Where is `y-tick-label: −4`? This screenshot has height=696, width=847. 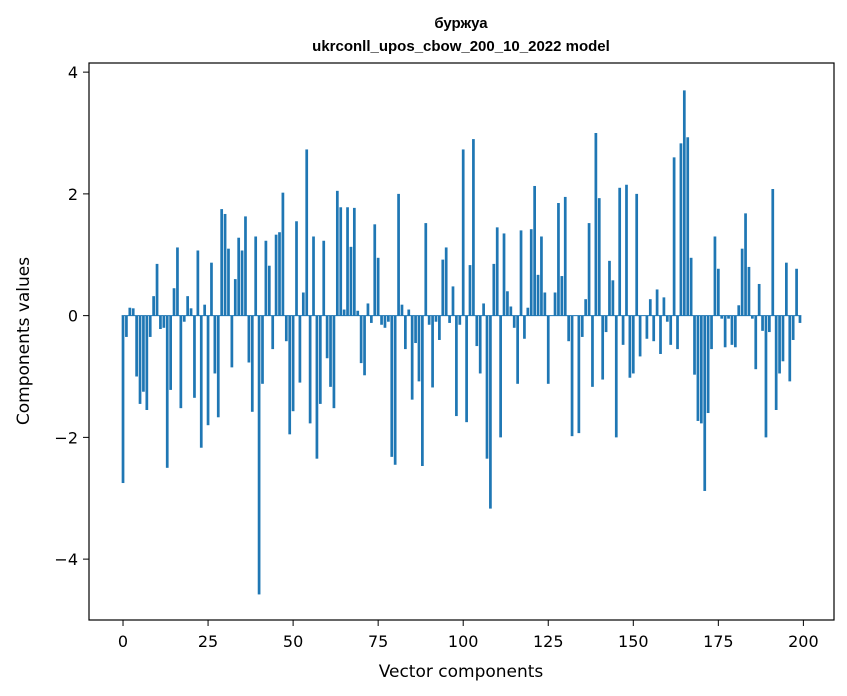
y-tick-label: −4 is located at coordinates (66, 559).